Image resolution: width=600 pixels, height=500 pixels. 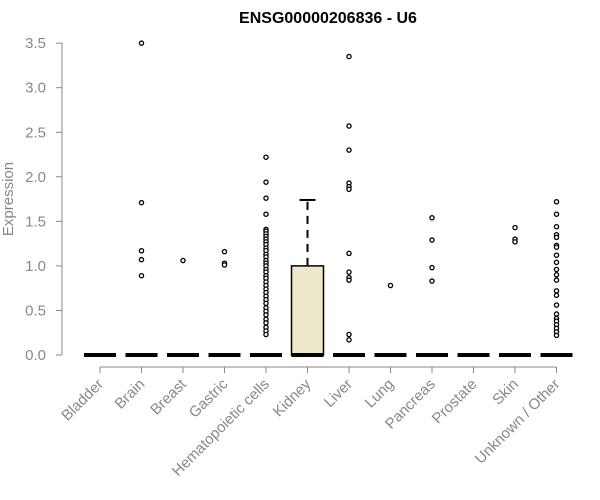 I want to click on category-label: Prostate, so click(x=455, y=402).